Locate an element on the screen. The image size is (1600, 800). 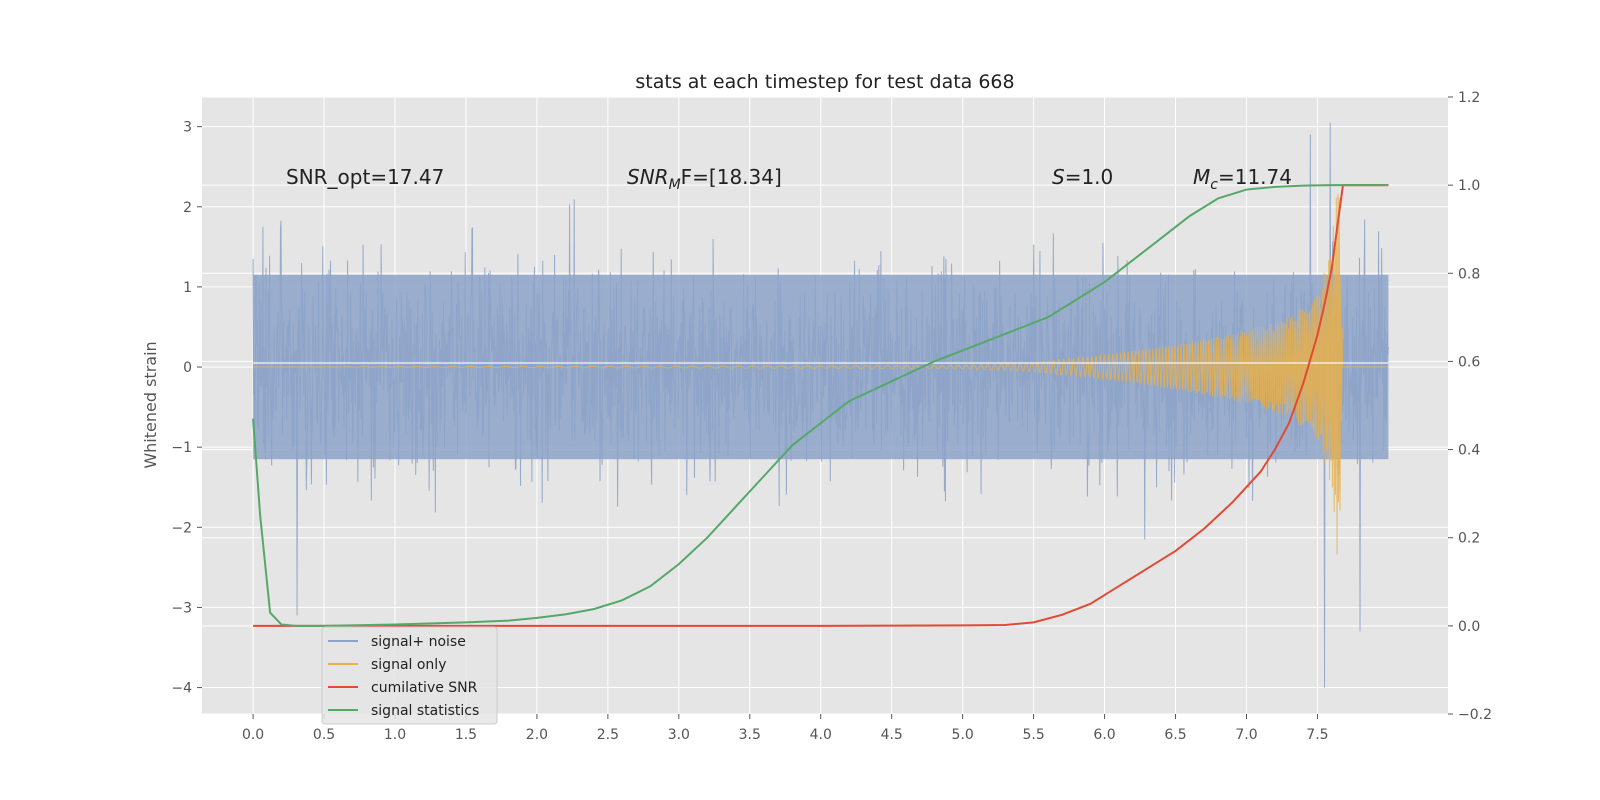
x-tick-label: 0.5 is located at coordinates (324, 735).